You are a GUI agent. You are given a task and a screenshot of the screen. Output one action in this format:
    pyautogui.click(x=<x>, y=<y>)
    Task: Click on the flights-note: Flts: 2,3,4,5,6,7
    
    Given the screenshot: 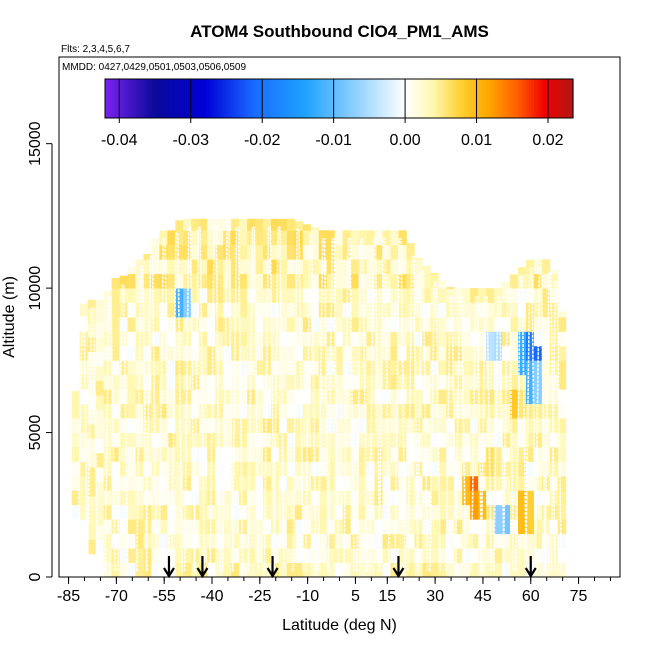 What is the action you would take?
    pyautogui.click(x=95, y=49)
    